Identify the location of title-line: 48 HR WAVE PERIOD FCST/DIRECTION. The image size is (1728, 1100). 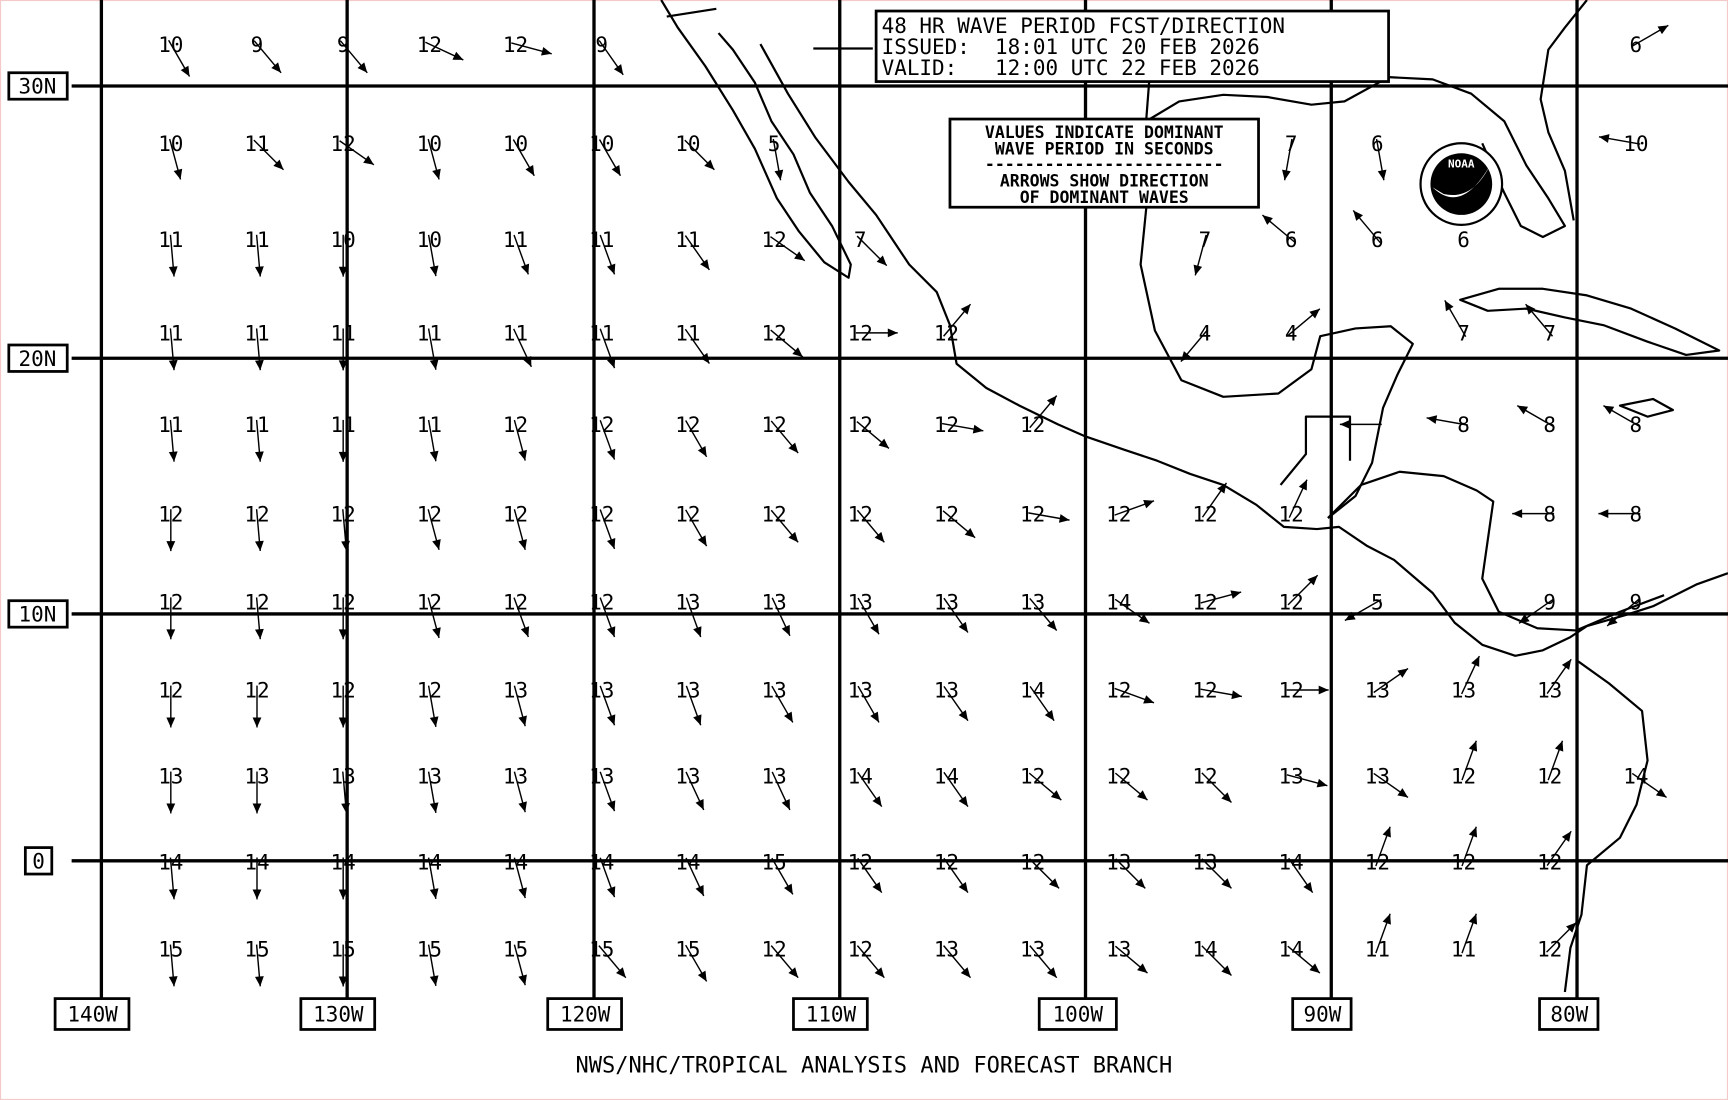
(1083, 26).